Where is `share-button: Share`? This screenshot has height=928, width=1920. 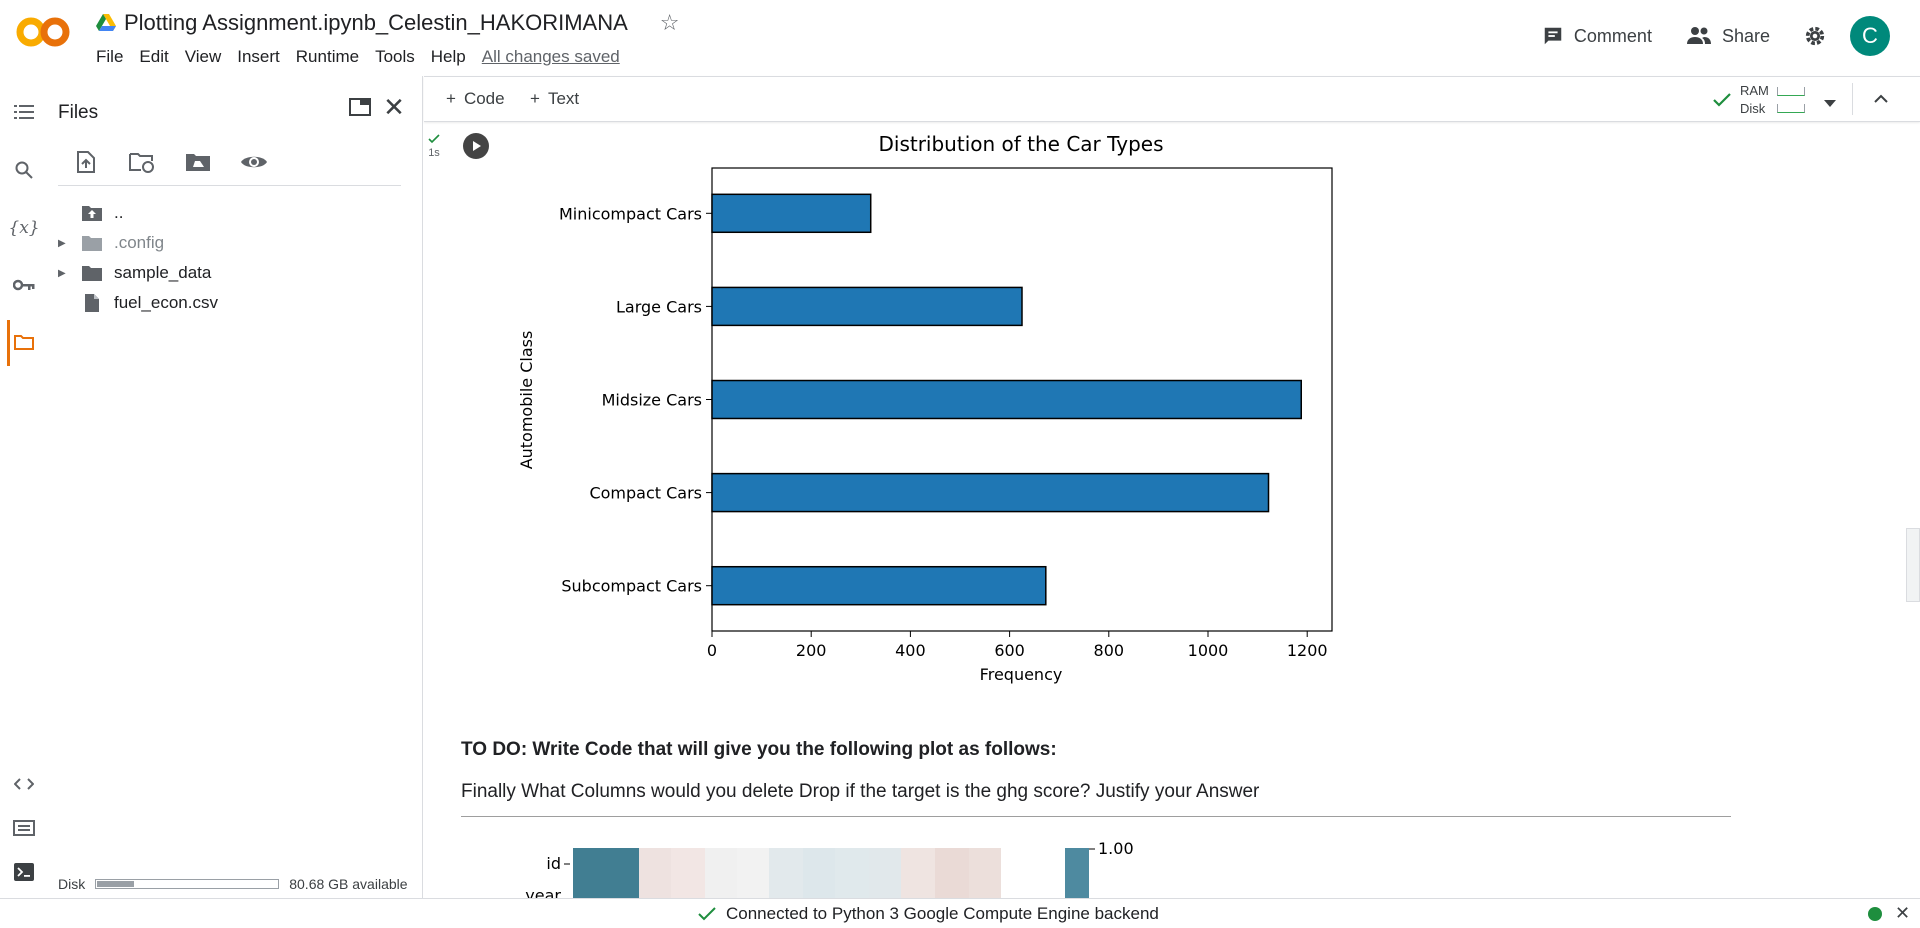
share-button: Share is located at coordinates (1728, 36).